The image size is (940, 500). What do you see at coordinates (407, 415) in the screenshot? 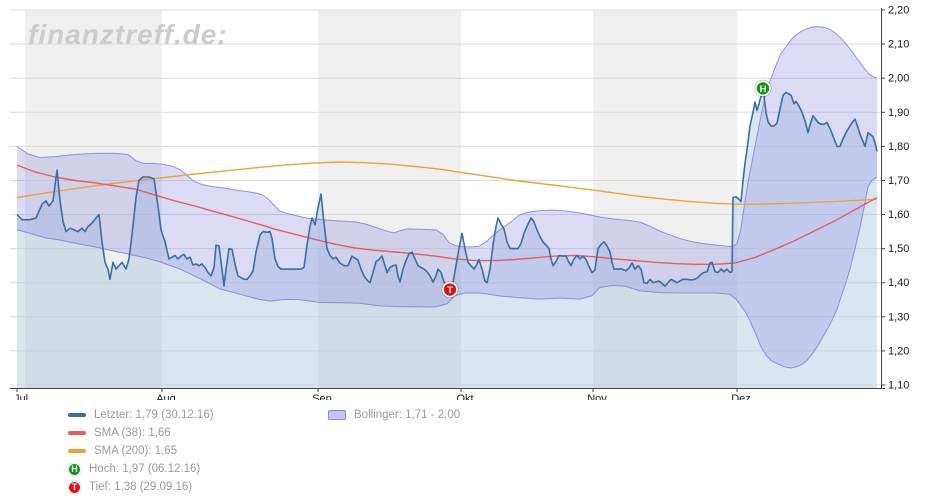
I see `legend-bollinger-label: Bollinger: 1,71 - 2,00` at bounding box center [407, 415].